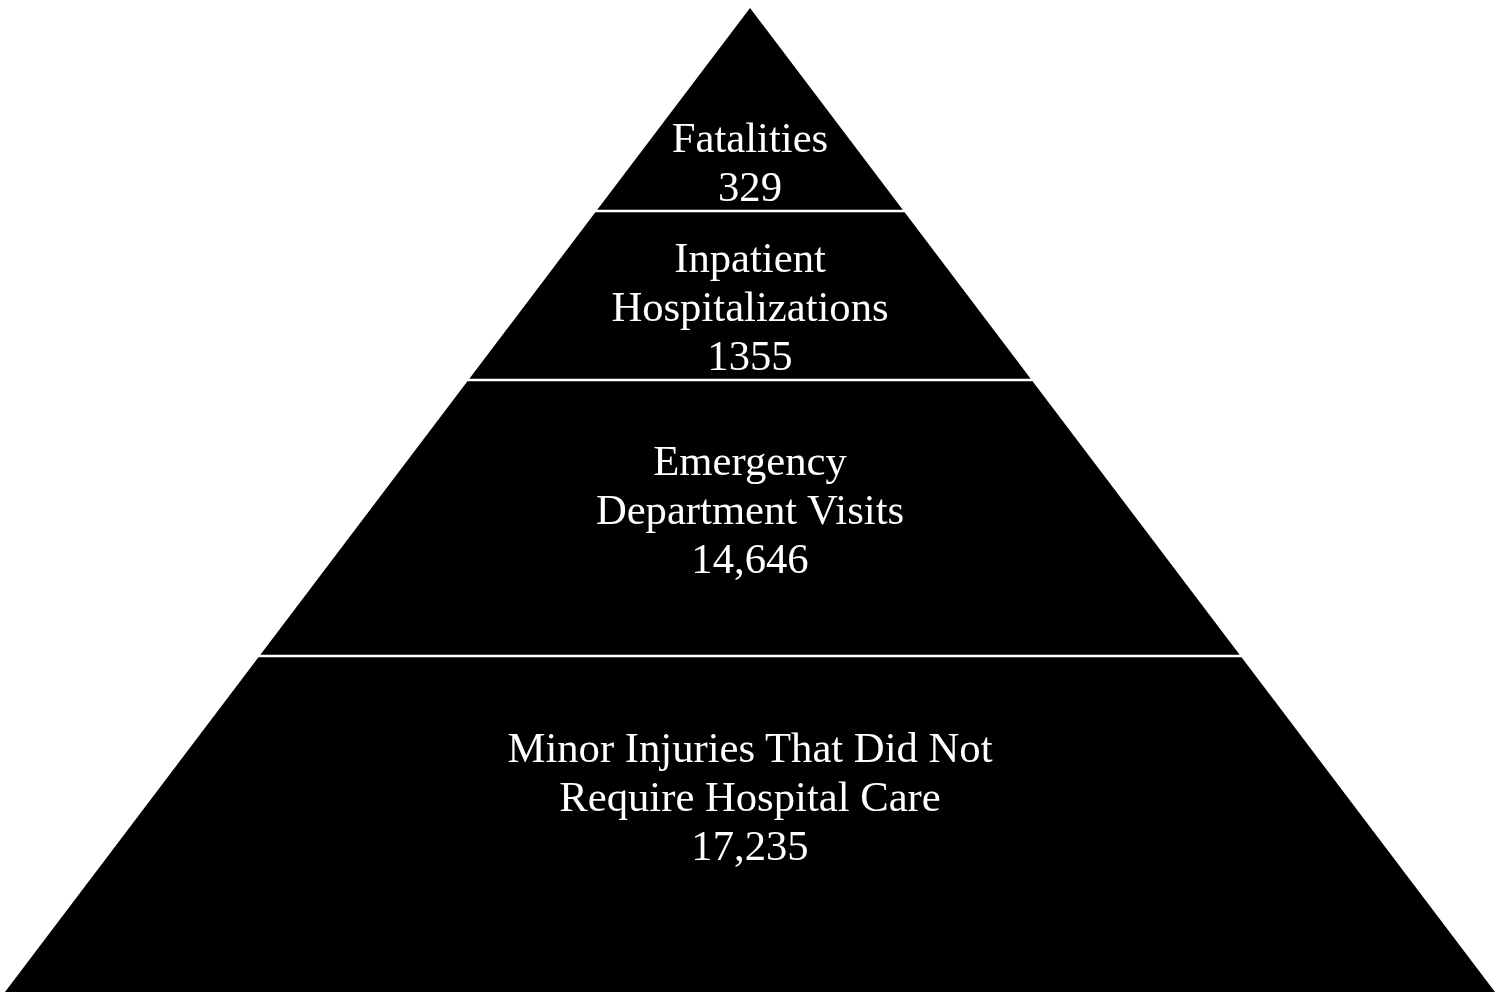 The image size is (1504, 992). What do you see at coordinates (750, 484) in the screenshot?
I see `category-label: Emergency Department Visits` at bounding box center [750, 484].